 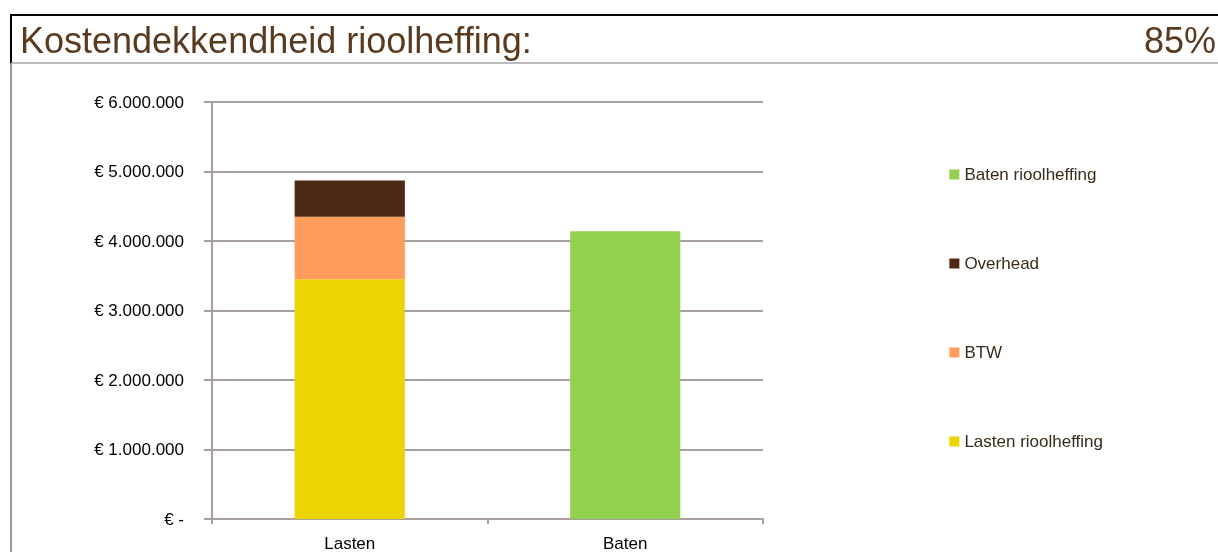 What do you see at coordinates (276, 41) in the screenshot?
I see `chart-title: Kostendekkendheid rioolheffing:` at bounding box center [276, 41].